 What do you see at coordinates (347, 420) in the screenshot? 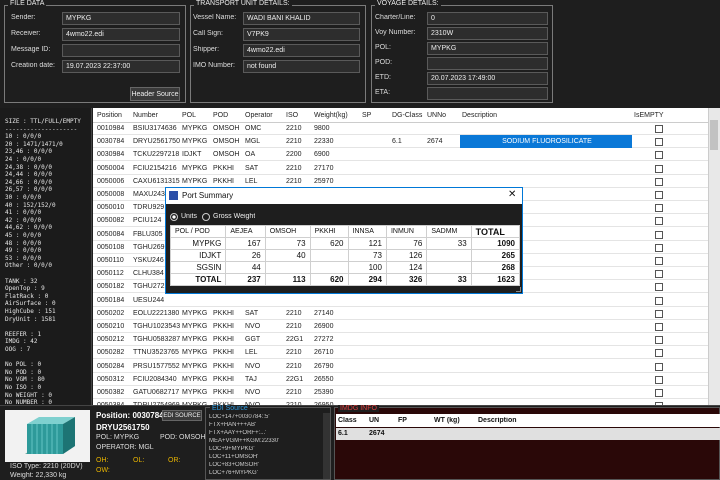
I see `imdg-column-header: Class` at bounding box center [347, 420].